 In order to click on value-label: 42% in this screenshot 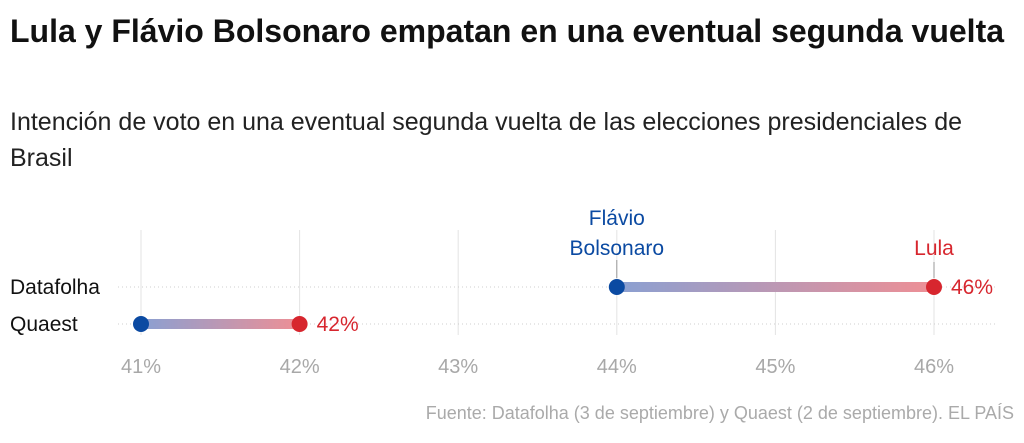, I will do `click(338, 324)`.